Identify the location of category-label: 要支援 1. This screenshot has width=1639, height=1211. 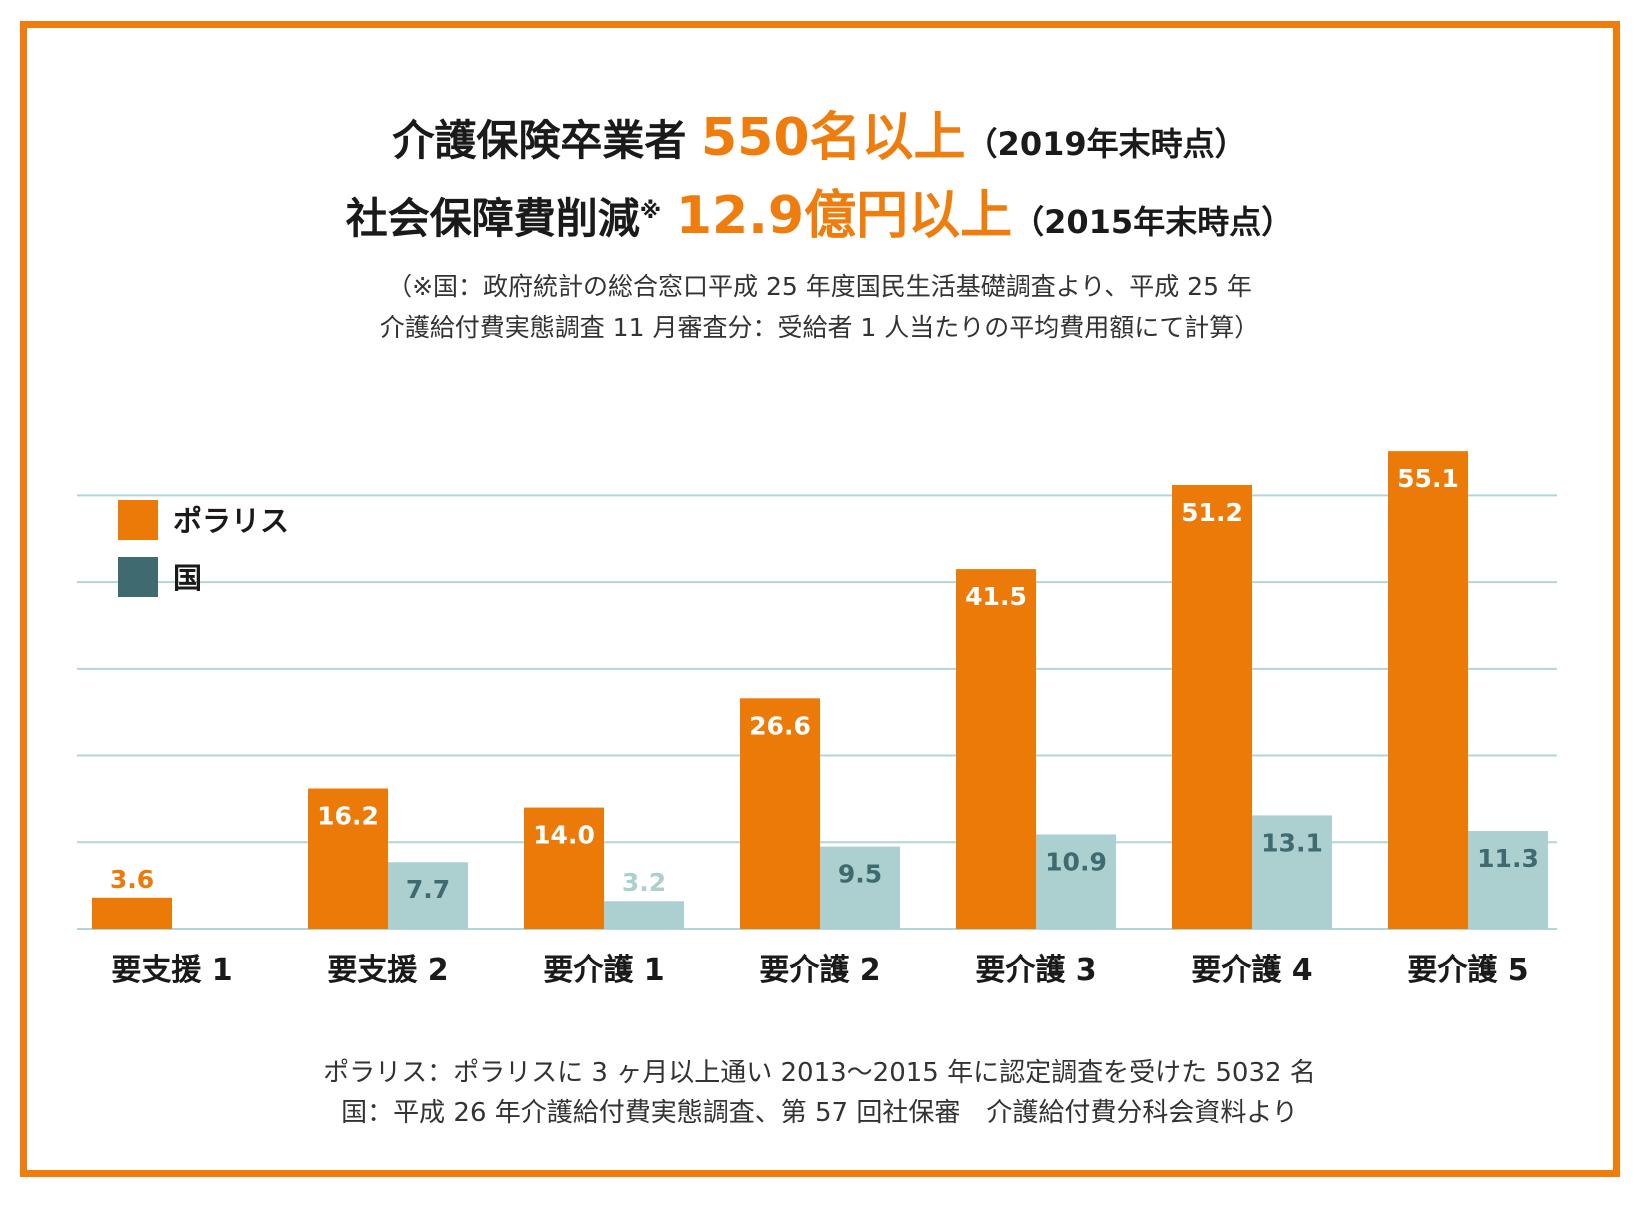
(171, 970).